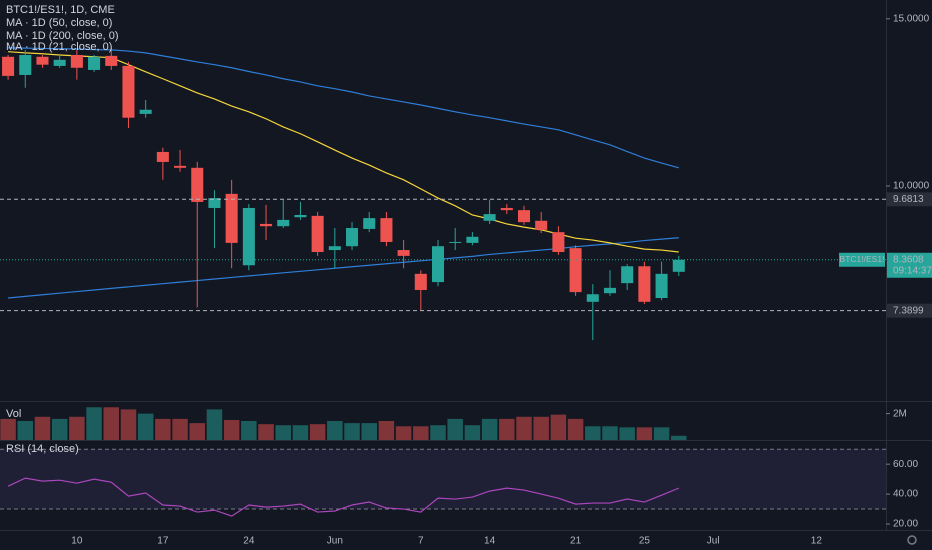 This screenshot has width=932, height=550. I want to click on price-line-label: 9.6813, so click(908, 199).